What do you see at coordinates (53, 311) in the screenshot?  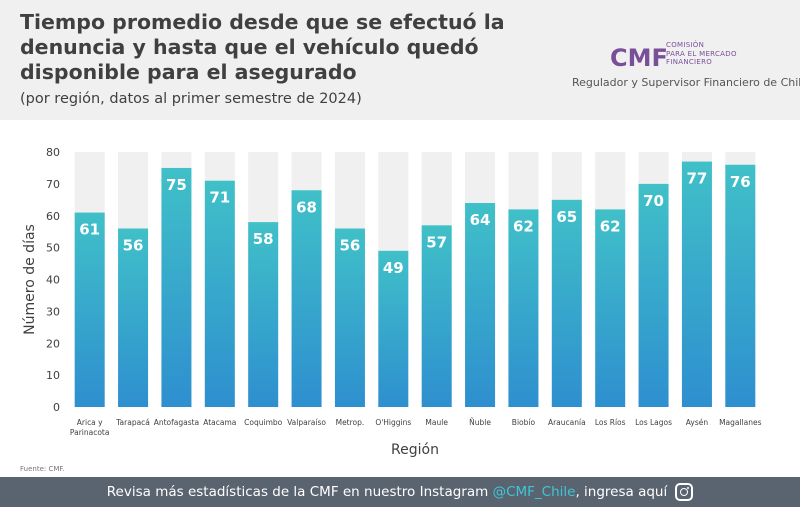 I see `y-tick-label: 30` at bounding box center [53, 311].